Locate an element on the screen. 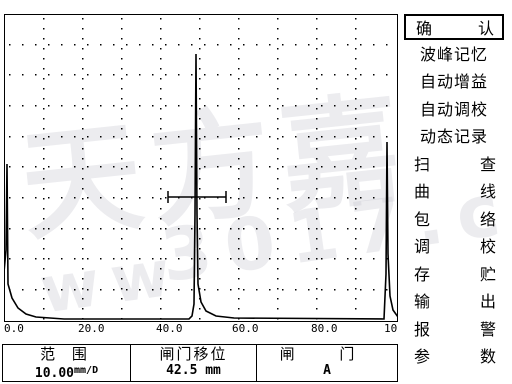  menu-item: 扫查 is located at coordinates (454, 165).